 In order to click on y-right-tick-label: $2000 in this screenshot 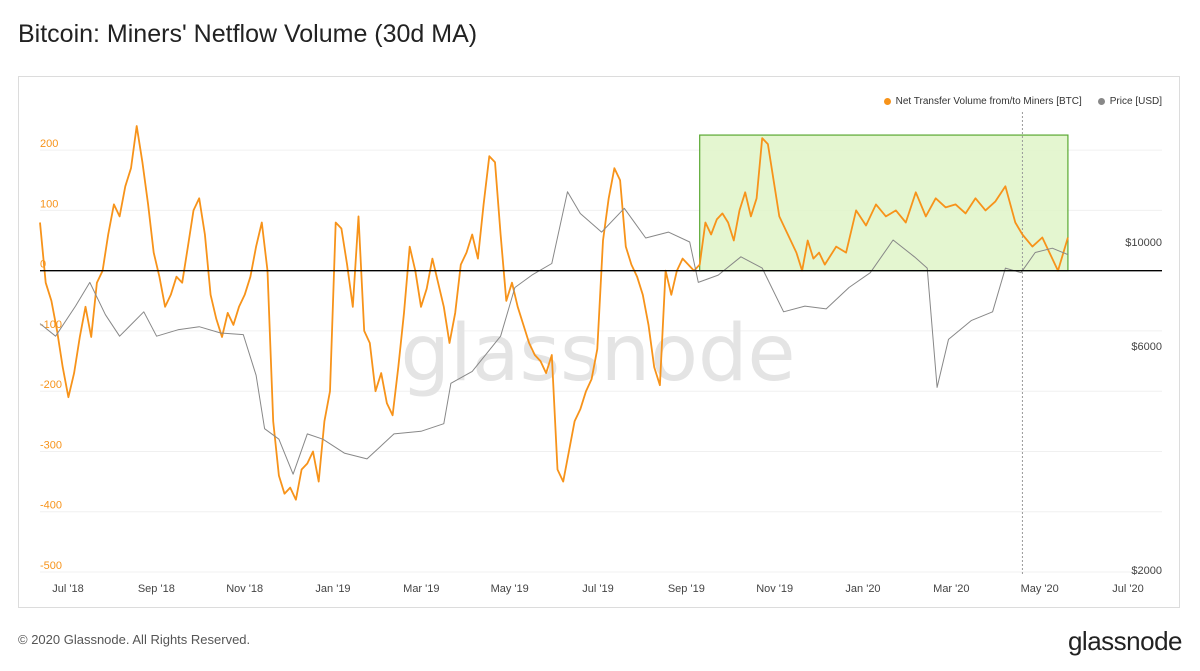, I will do `click(1146, 571)`.